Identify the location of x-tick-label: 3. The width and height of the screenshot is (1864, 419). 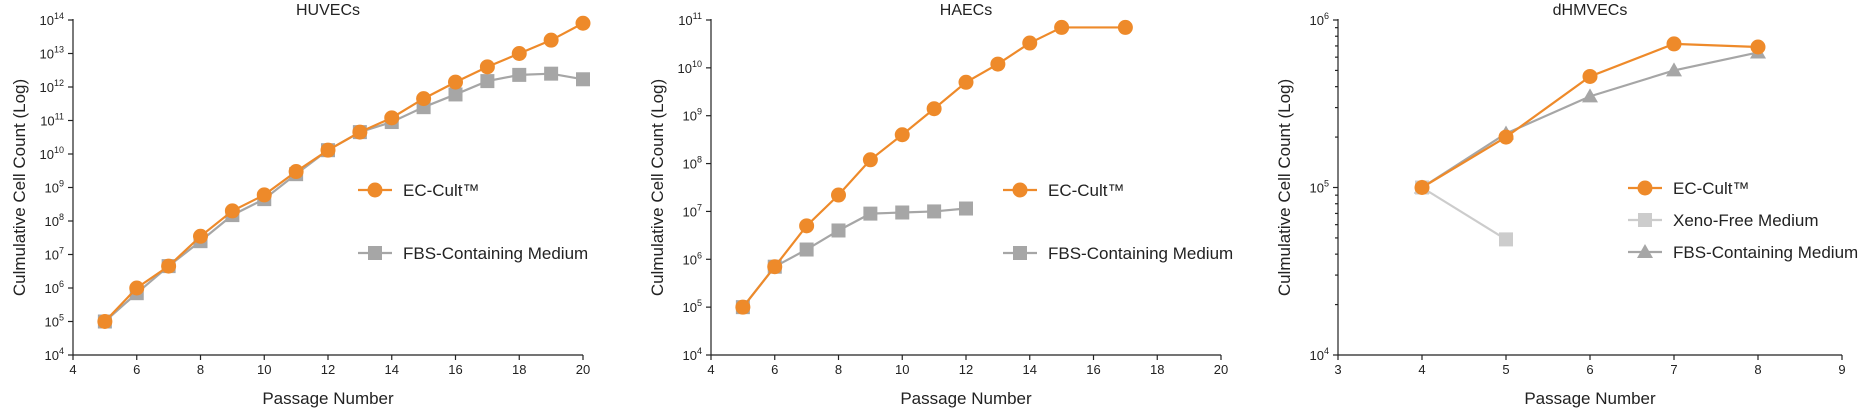
(1337, 369).